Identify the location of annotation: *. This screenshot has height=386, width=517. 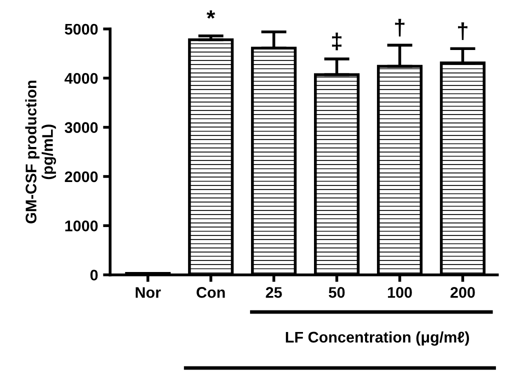
(211, 14).